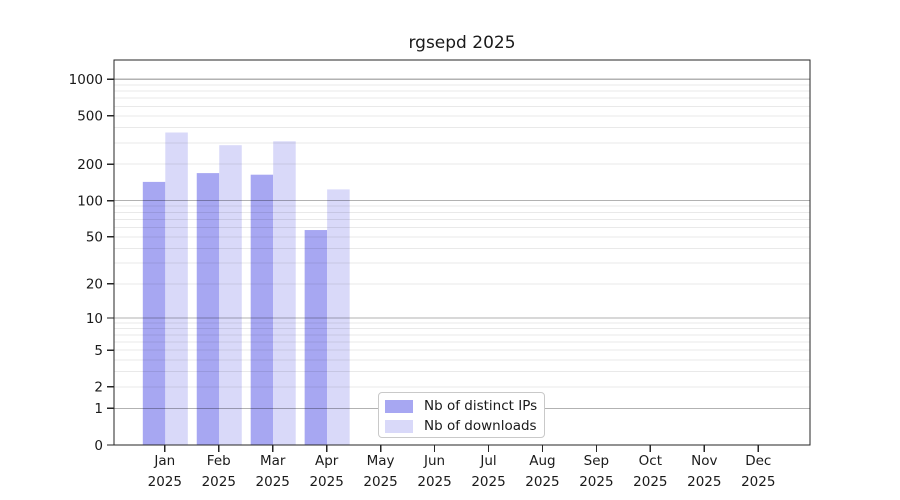 This screenshot has height=500, width=900. What do you see at coordinates (542, 482) in the screenshot?
I see `x-tick-label-year-aug: 2025` at bounding box center [542, 482].